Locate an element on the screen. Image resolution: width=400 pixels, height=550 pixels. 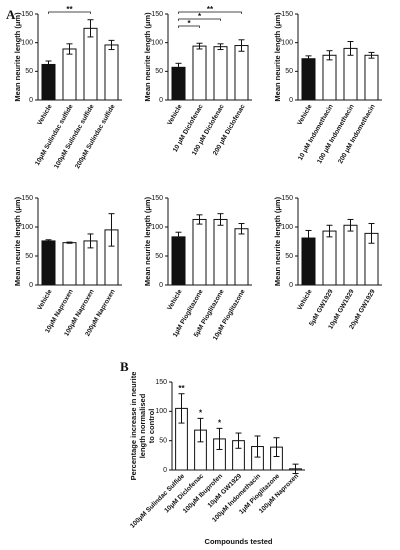
y-axis-label: length normalised is located at coordinates (142, 425).